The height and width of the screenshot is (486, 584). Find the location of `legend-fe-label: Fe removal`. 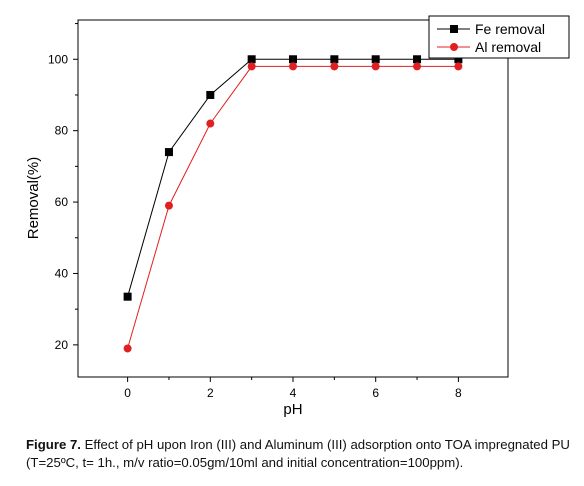

legend-fe-label: Fe removal is located at coordinates (510, 29).